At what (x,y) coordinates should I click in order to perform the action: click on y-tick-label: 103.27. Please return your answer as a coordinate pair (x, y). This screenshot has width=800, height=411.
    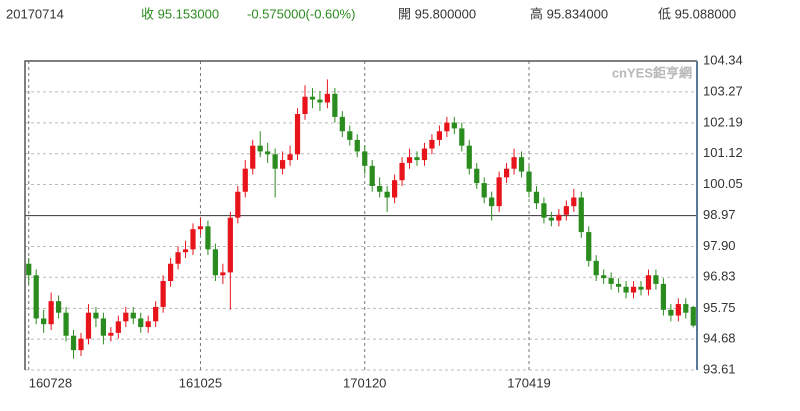
    Looking at the image, I should click on (723, 90).